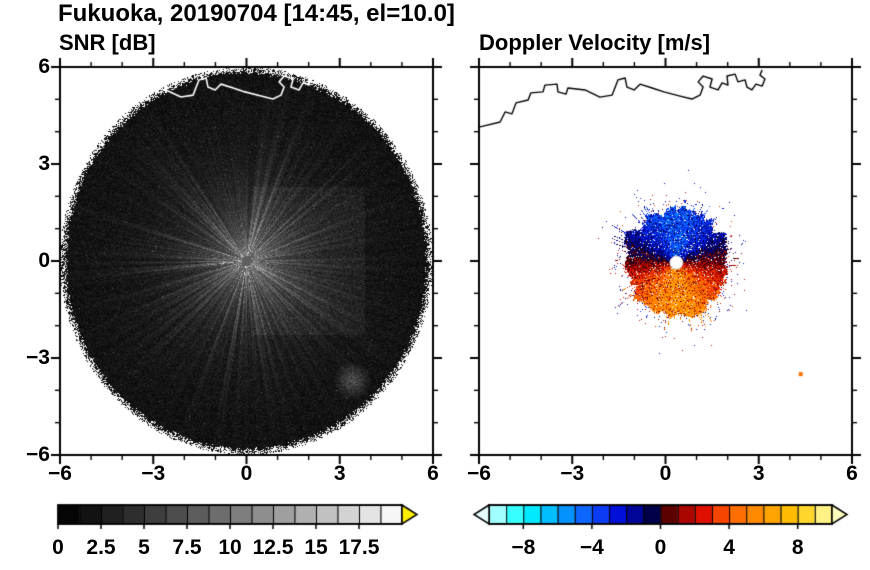 The width and height of the screenshot is (870, 570). I want to click on doppler-colorbar-tick-label: 0, so click(660, 547).